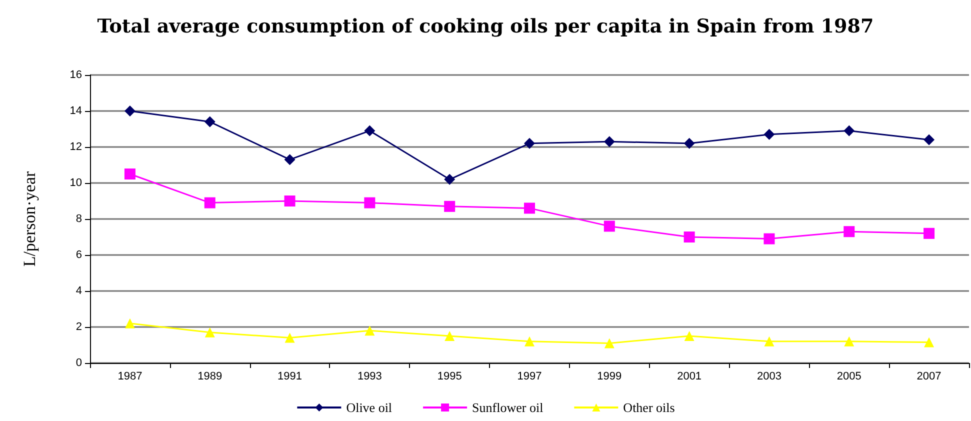  Describe the element at coordinates (76, 75) in the screenshot. I see `y-tick-label: 16` at that location.